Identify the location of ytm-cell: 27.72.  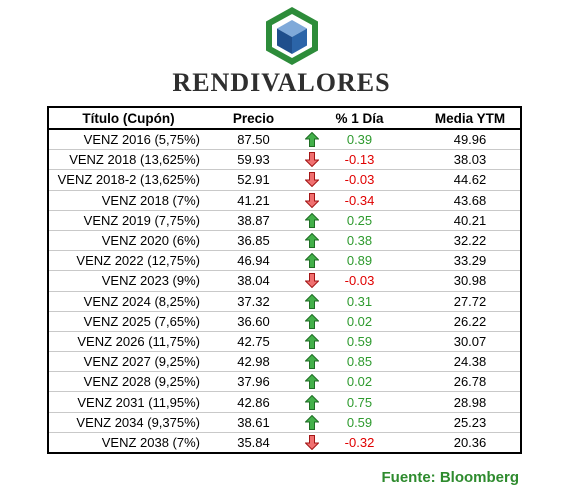
(470, 301).